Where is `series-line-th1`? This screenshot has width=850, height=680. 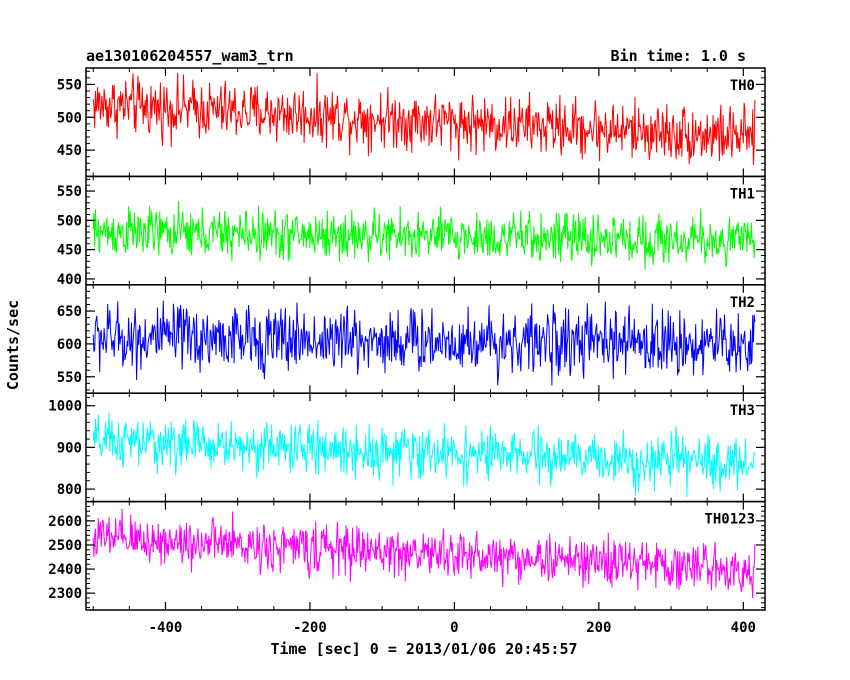 series-line-th1 is located at coordinates (424, 235).